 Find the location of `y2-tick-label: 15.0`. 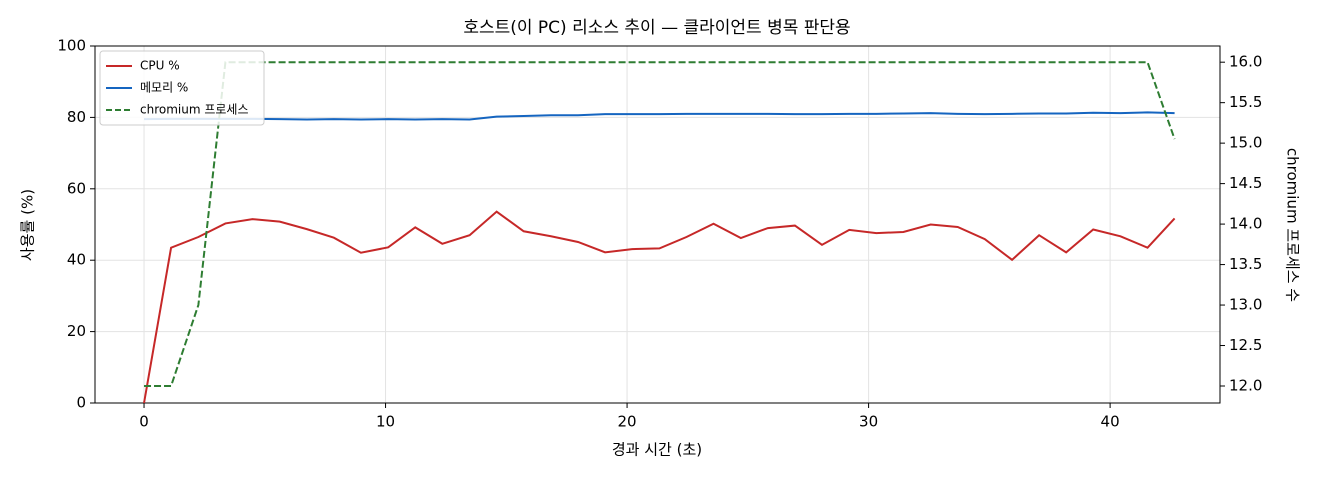

y2-tick-label: 15.0 is located at coordinates (1245, 143).